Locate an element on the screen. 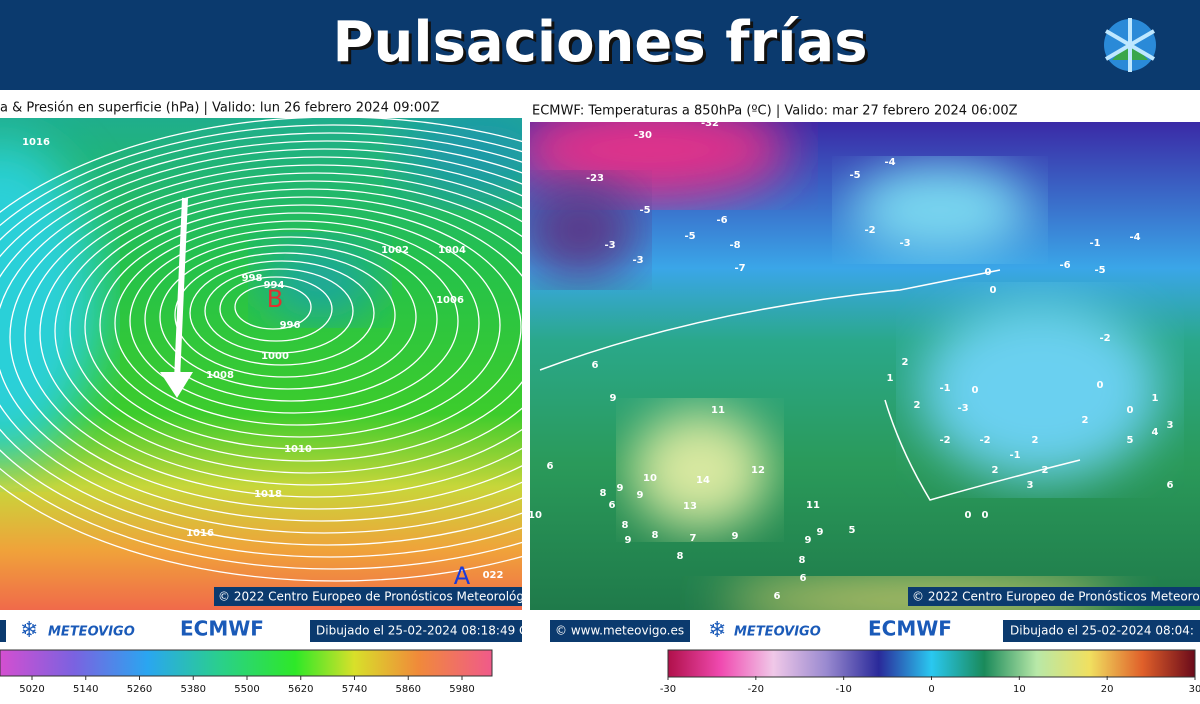  colorbar-tick-label: 5140 is located at coordinates (85, 689).